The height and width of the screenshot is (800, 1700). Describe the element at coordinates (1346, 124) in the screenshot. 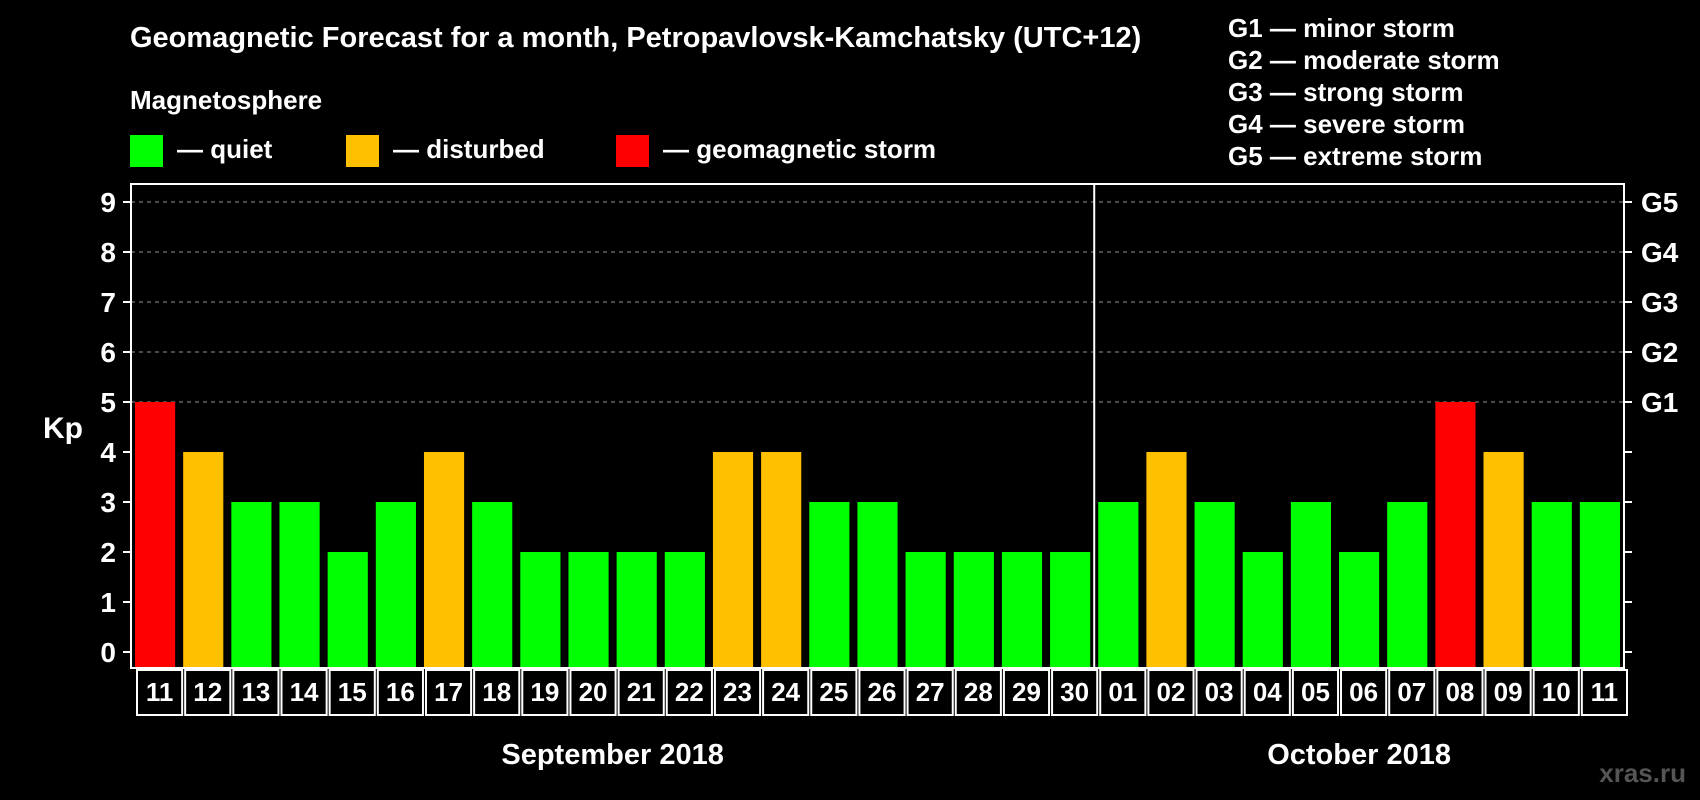

I see `storm-scale-item: G4 — severe storm` at that location.